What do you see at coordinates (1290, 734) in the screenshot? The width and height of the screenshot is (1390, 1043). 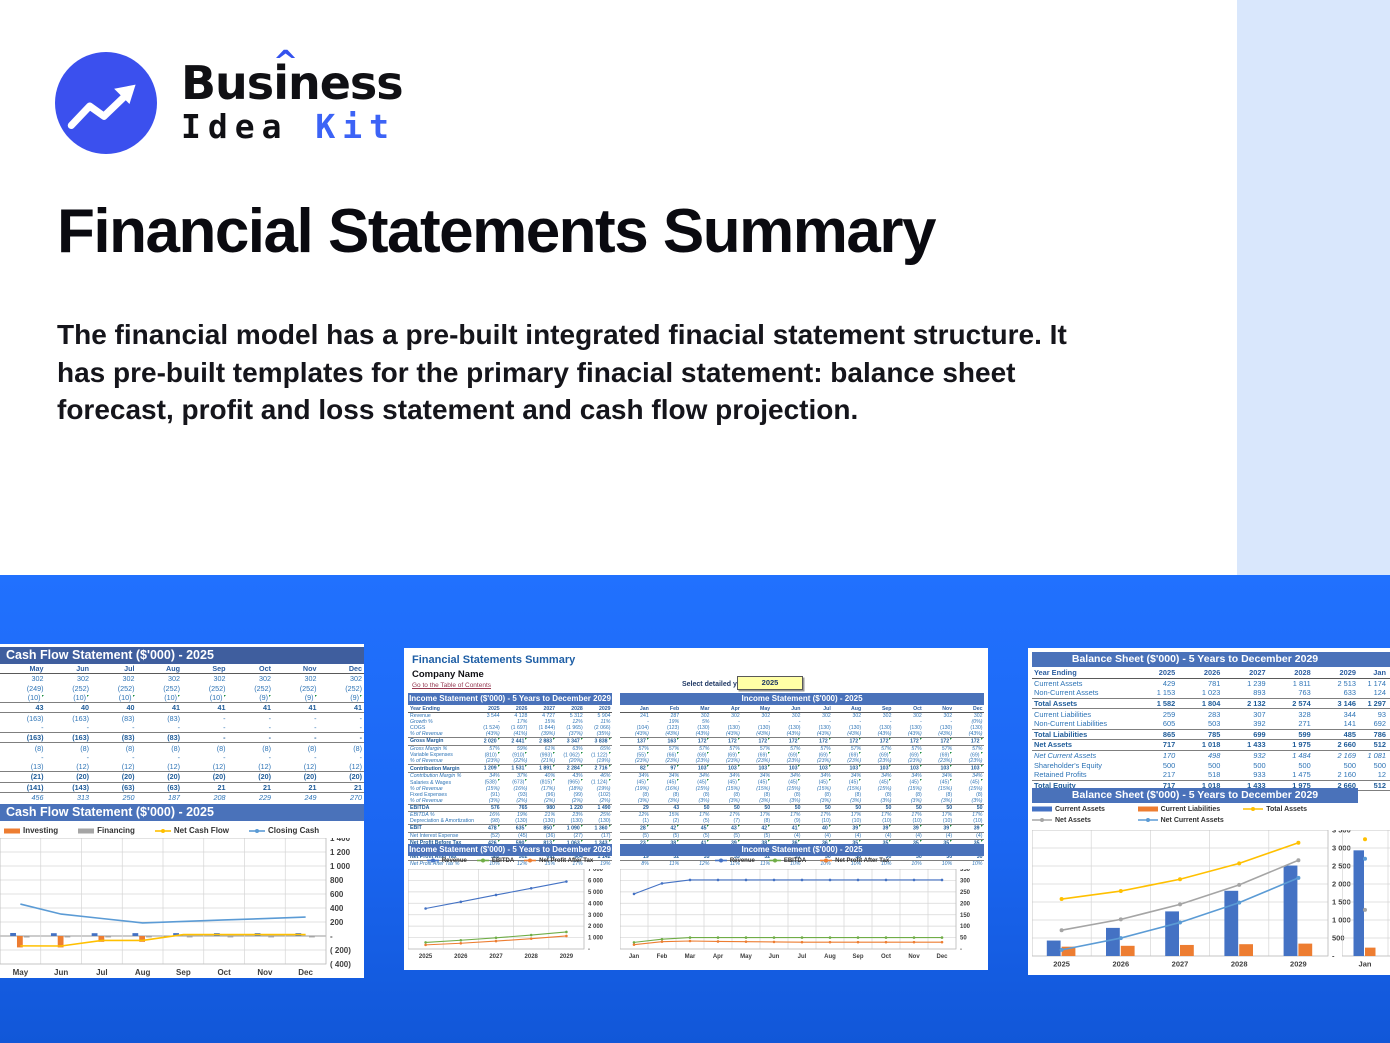 I see `table-cell: 599` at bounding box center [1290, 734].